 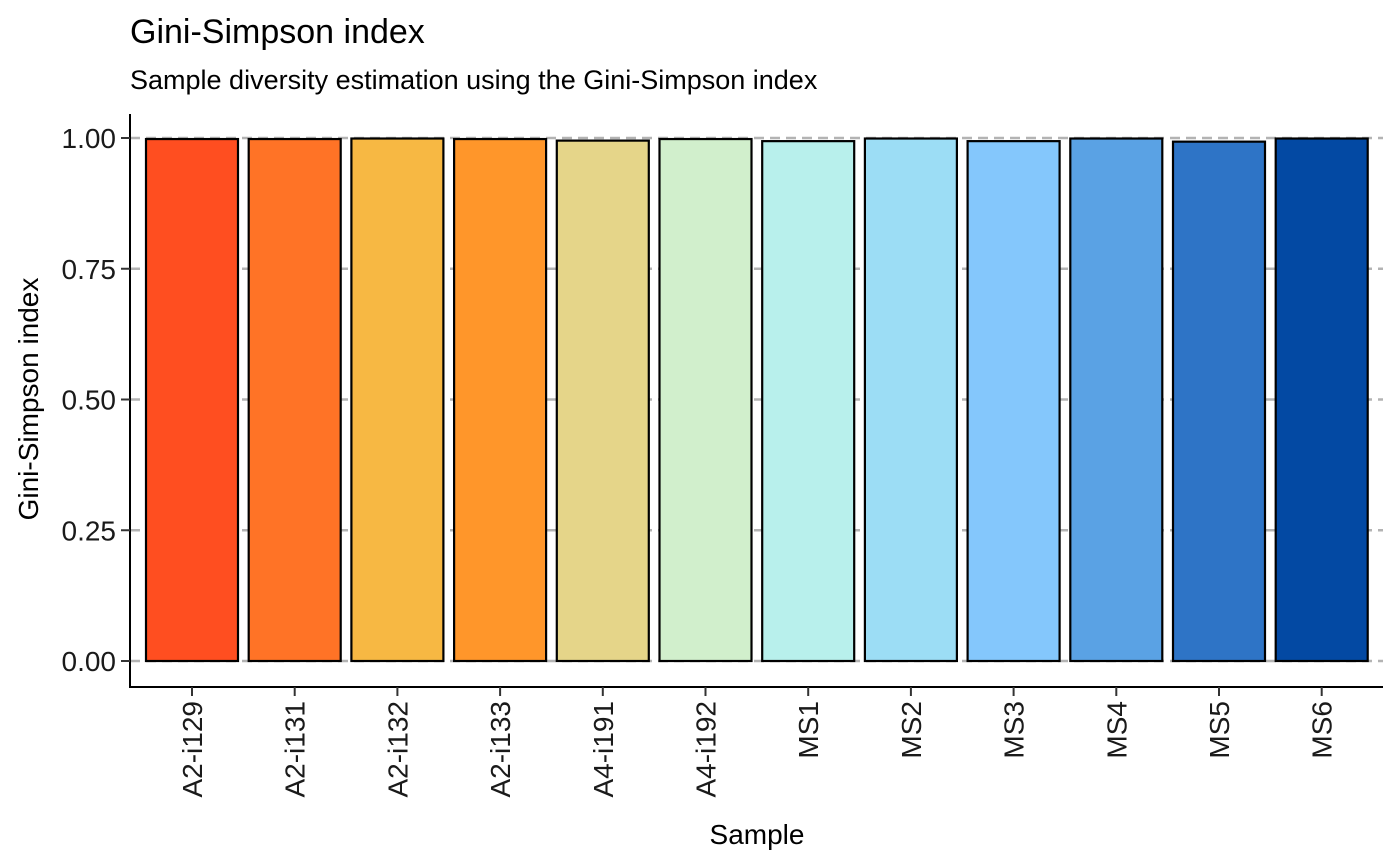 What do you see at coordinates (500, 749) in the screenshot?
I see `x-tick-label: A2-i133` at bounding box center [500, 749].